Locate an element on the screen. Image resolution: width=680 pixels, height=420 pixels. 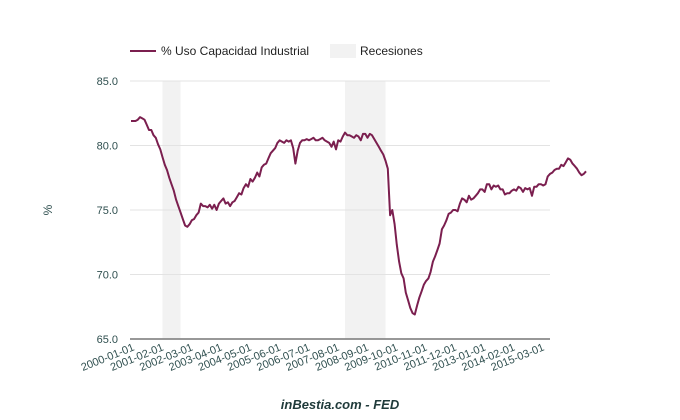
legend-recession-swatch is located at coordinates (343, 51).